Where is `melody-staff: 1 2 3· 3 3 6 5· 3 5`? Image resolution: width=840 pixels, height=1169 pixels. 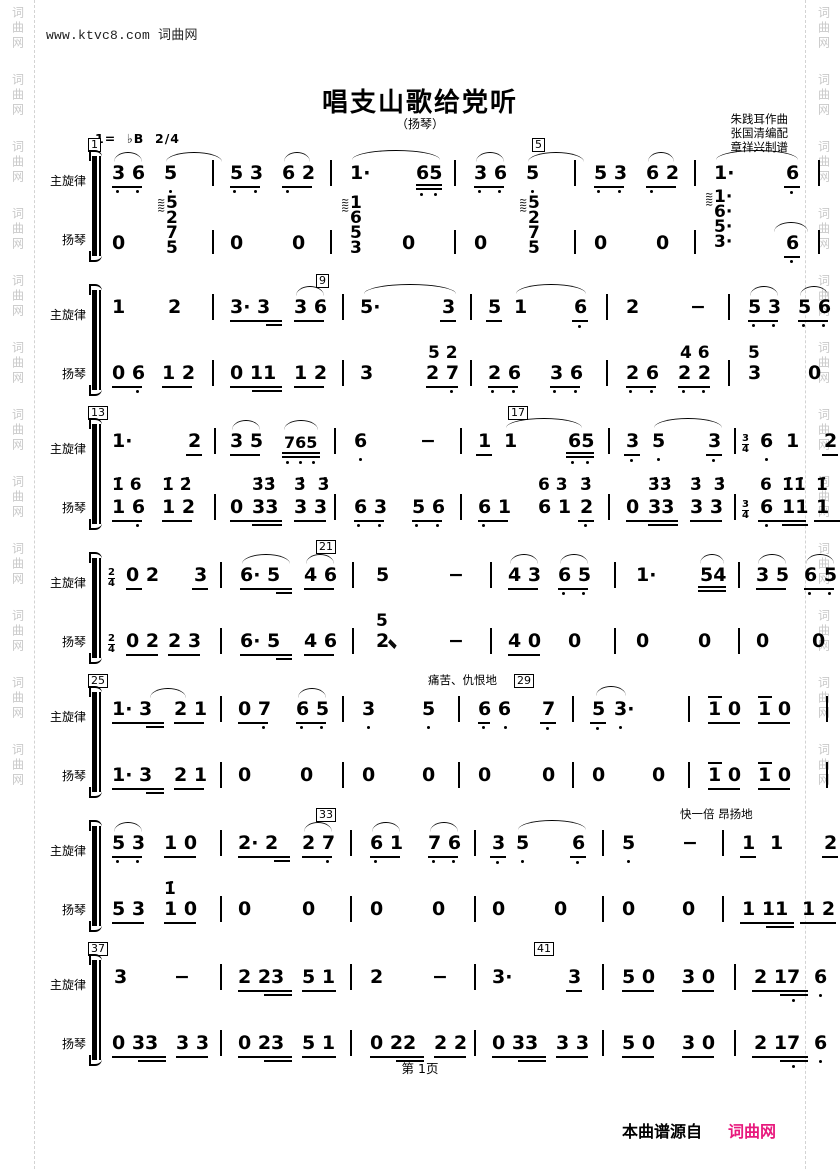 melody-staff: 1 2 3· 3 3 6 5· 3 5 is located at coordinates (466, 311).